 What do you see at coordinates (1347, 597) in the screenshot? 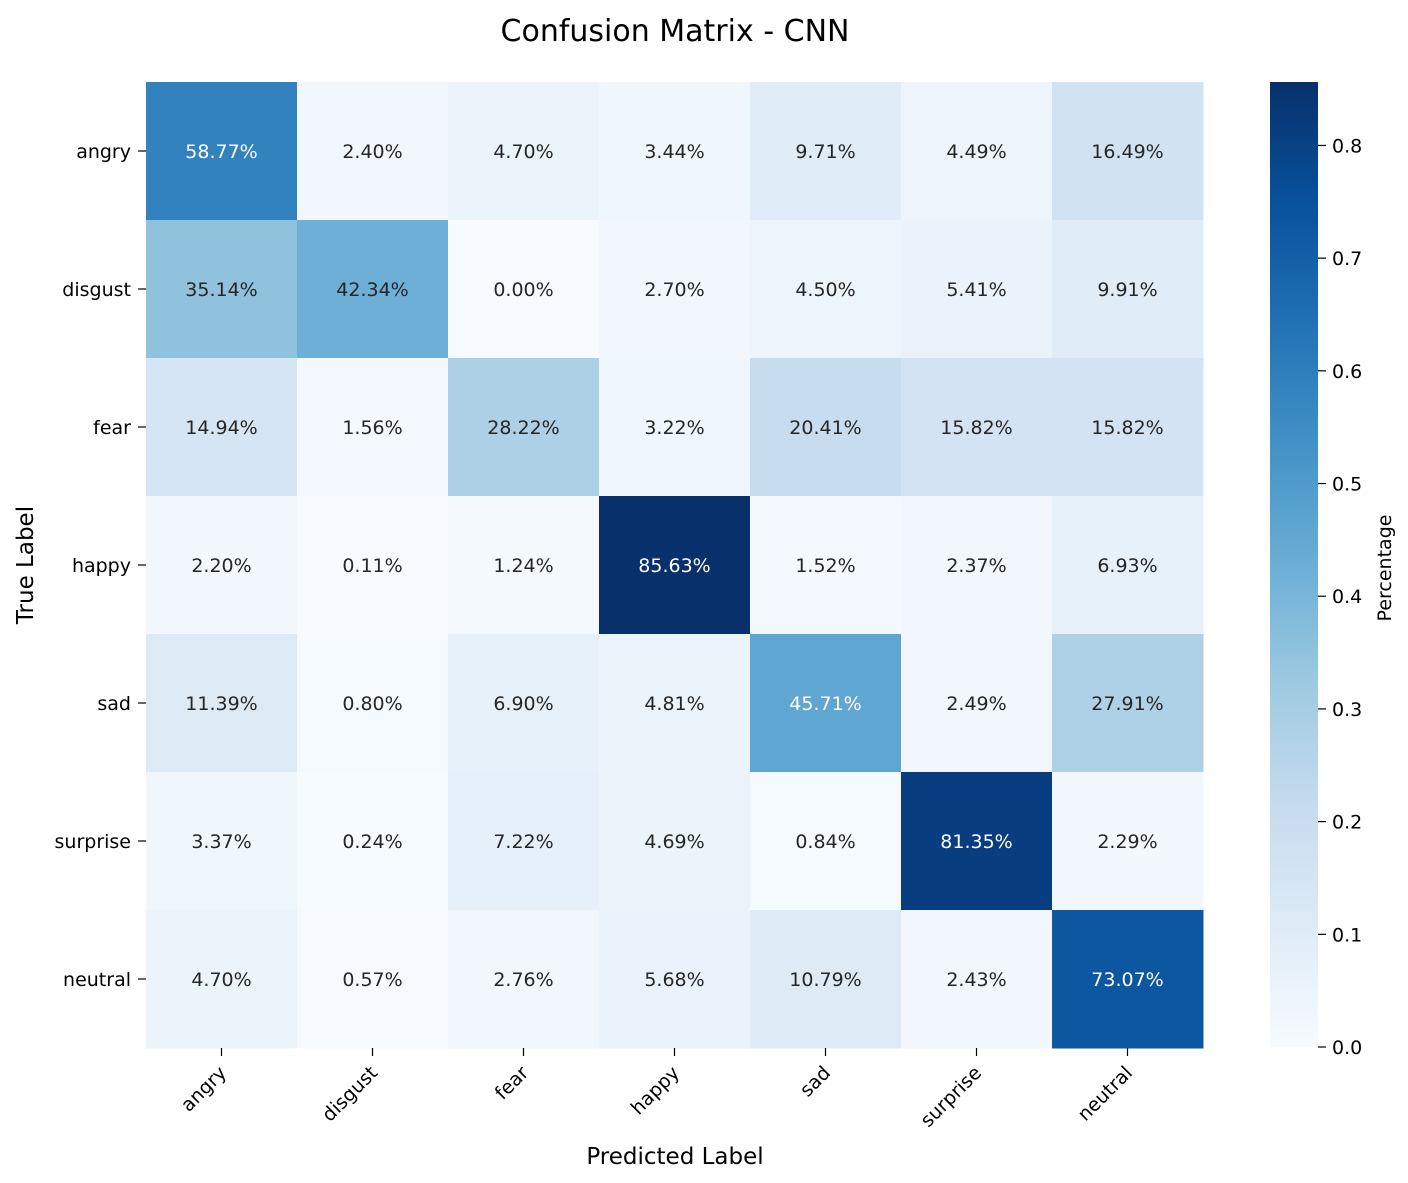
I see `colorbar-tick-label: 0.4` at bounding box center [1347, 597].